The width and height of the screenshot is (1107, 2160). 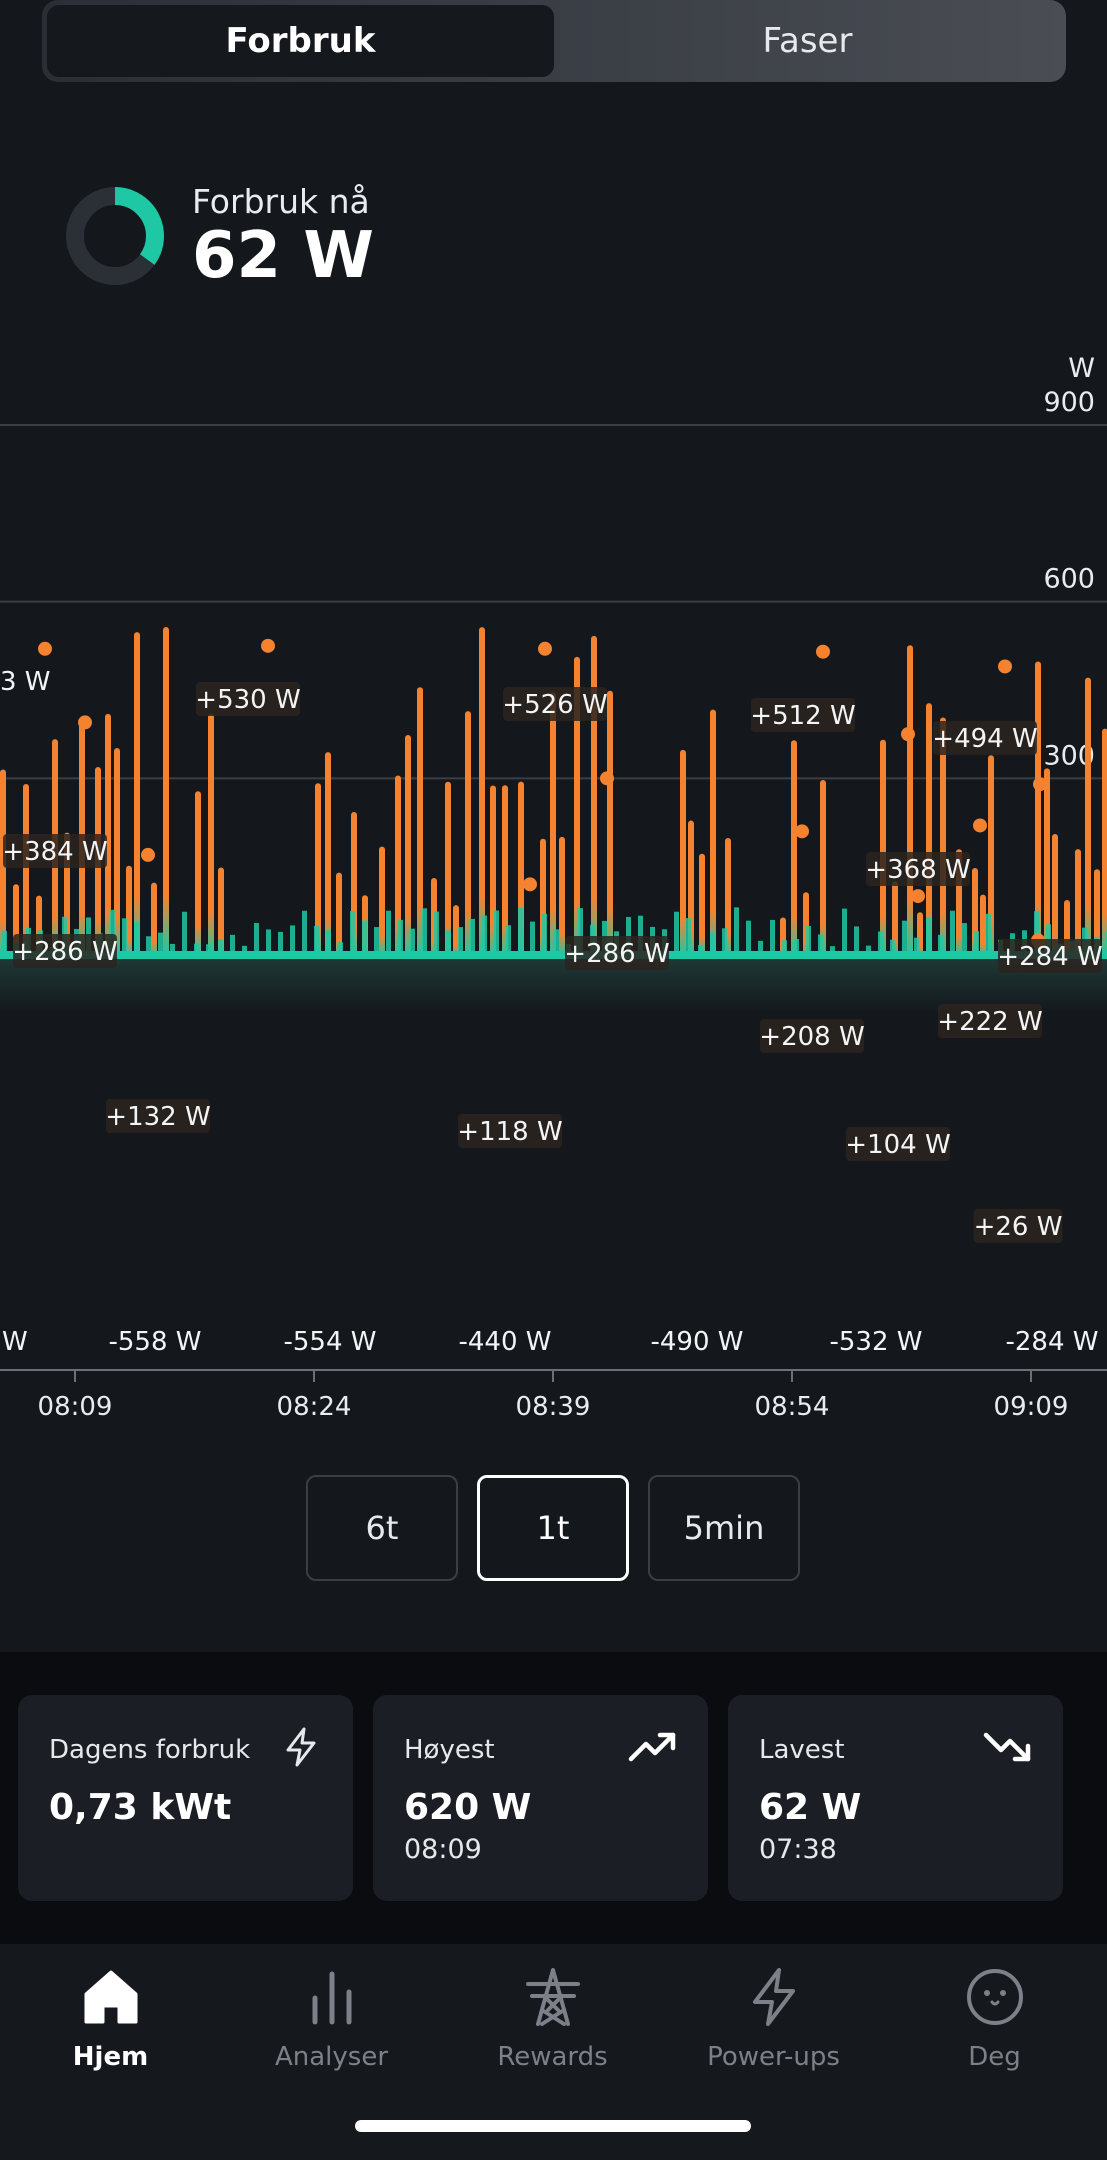 What do you see at coordinates (1049, 957) in the screenshot?
I see `peak-label: +284 W` at bounding box center [1049, 957].